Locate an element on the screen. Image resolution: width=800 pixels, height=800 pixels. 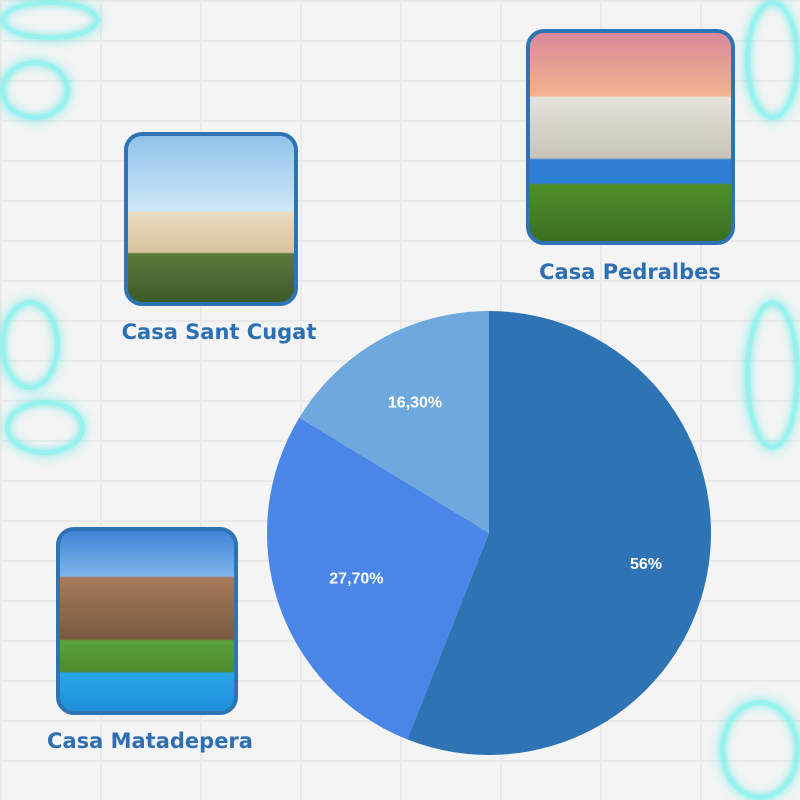
pie-data-label-0: 56% is located at coordinates (646, 564).